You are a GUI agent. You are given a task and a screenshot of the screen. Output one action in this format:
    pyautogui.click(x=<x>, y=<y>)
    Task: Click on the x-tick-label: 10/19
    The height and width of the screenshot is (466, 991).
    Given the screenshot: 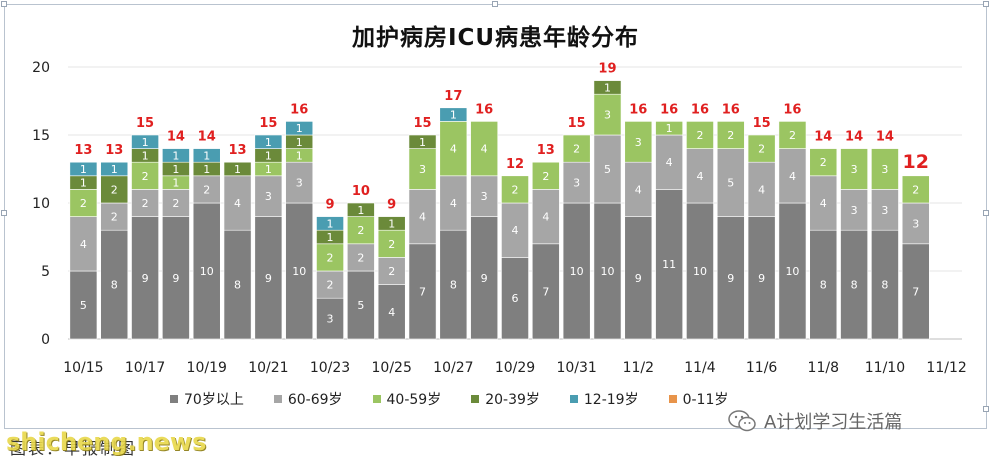 What is the action you would take?
    pyautogui.click(x=207, y=368)
    